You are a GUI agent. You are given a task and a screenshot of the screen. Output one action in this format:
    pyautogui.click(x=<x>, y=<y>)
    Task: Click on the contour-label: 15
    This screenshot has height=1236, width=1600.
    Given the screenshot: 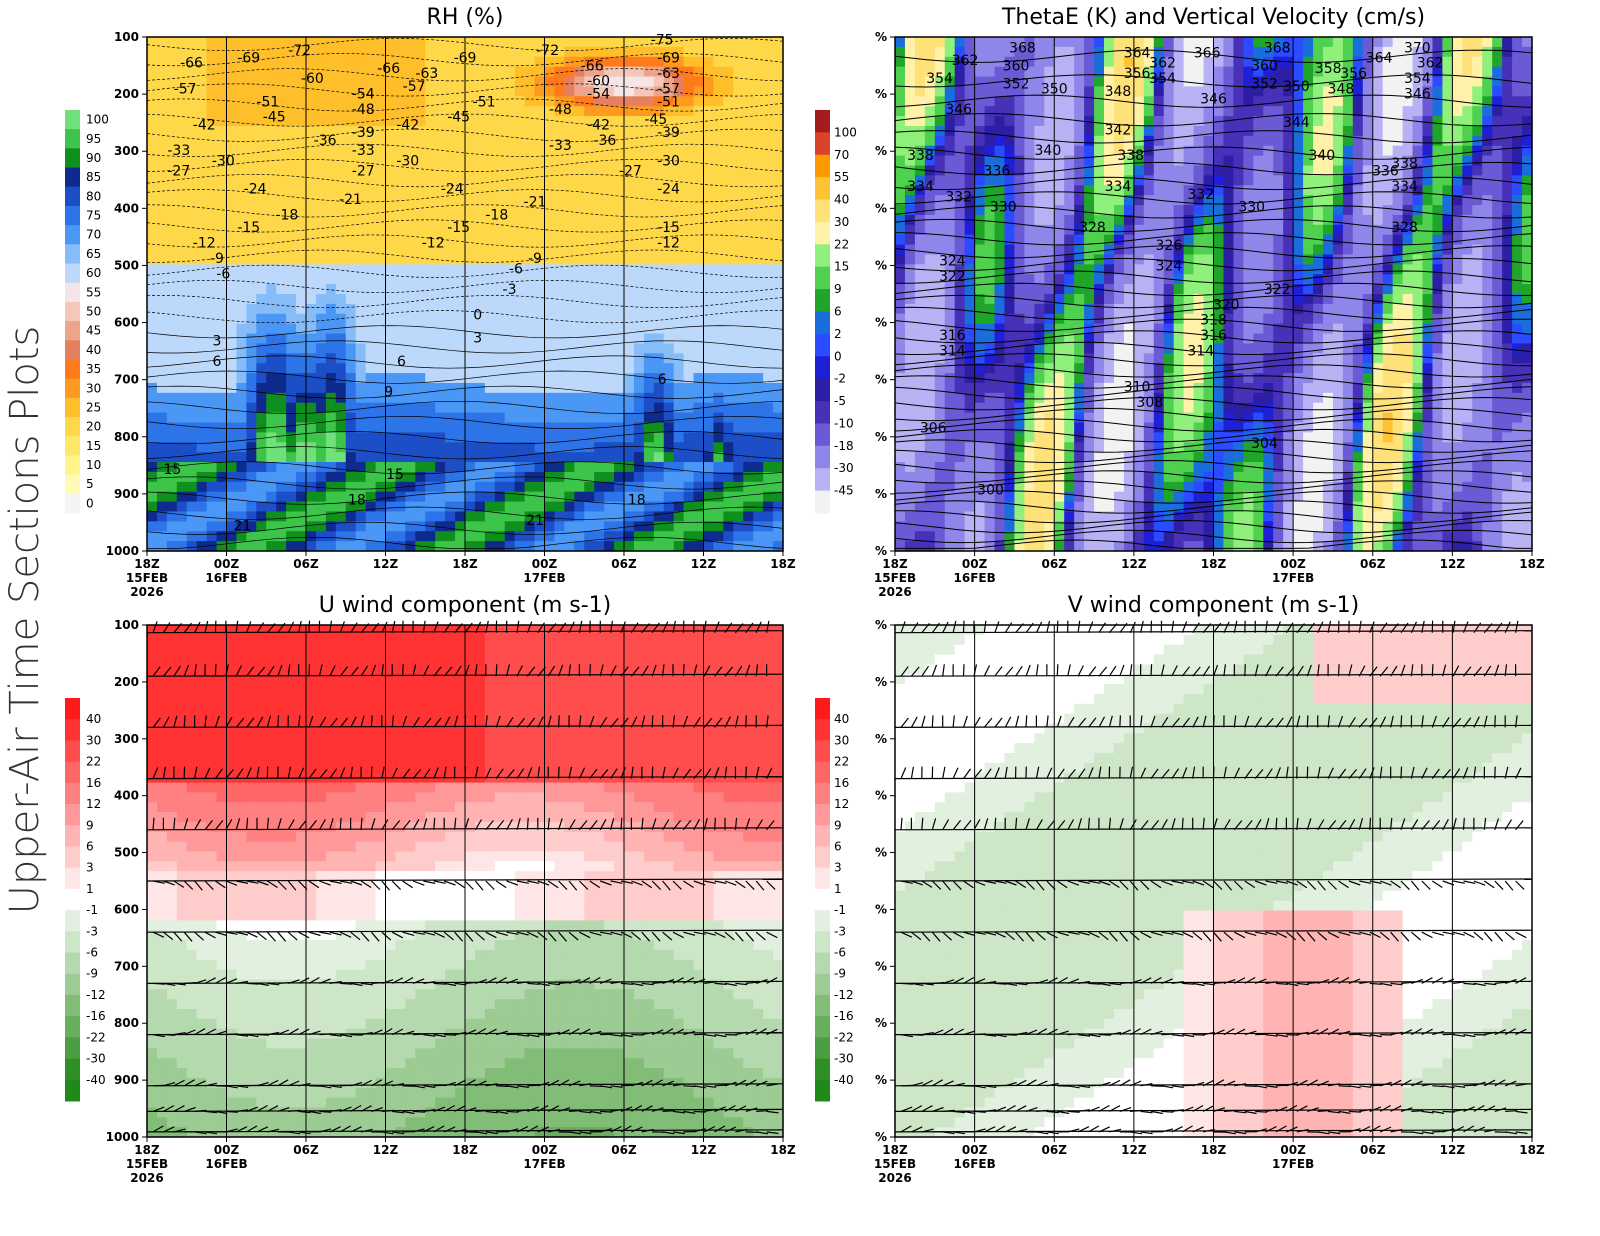 What is the action you would take?
    pyautogui.click(x=173, y=470)
    